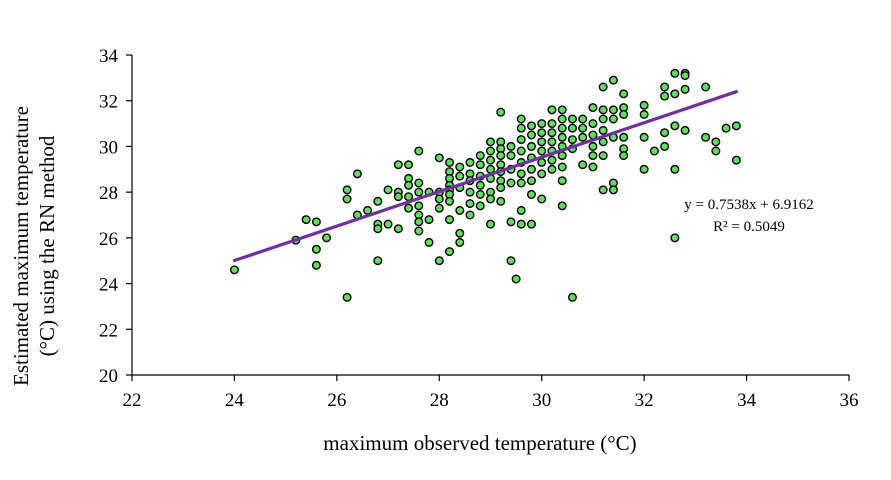  What do you see at coordinates (235, 400) in the screenshot?
I see `x-tick-label: 24` at bounding box center [235, 400].